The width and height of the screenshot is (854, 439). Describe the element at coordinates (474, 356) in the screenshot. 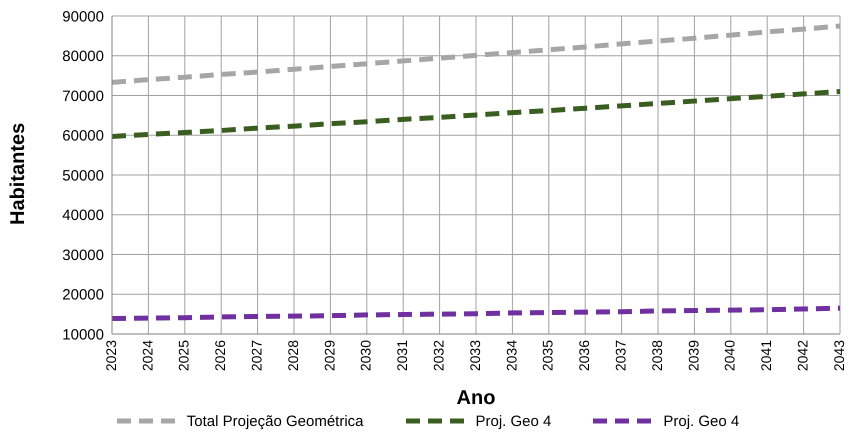

I see `x-tick-label: 2033` at that location.